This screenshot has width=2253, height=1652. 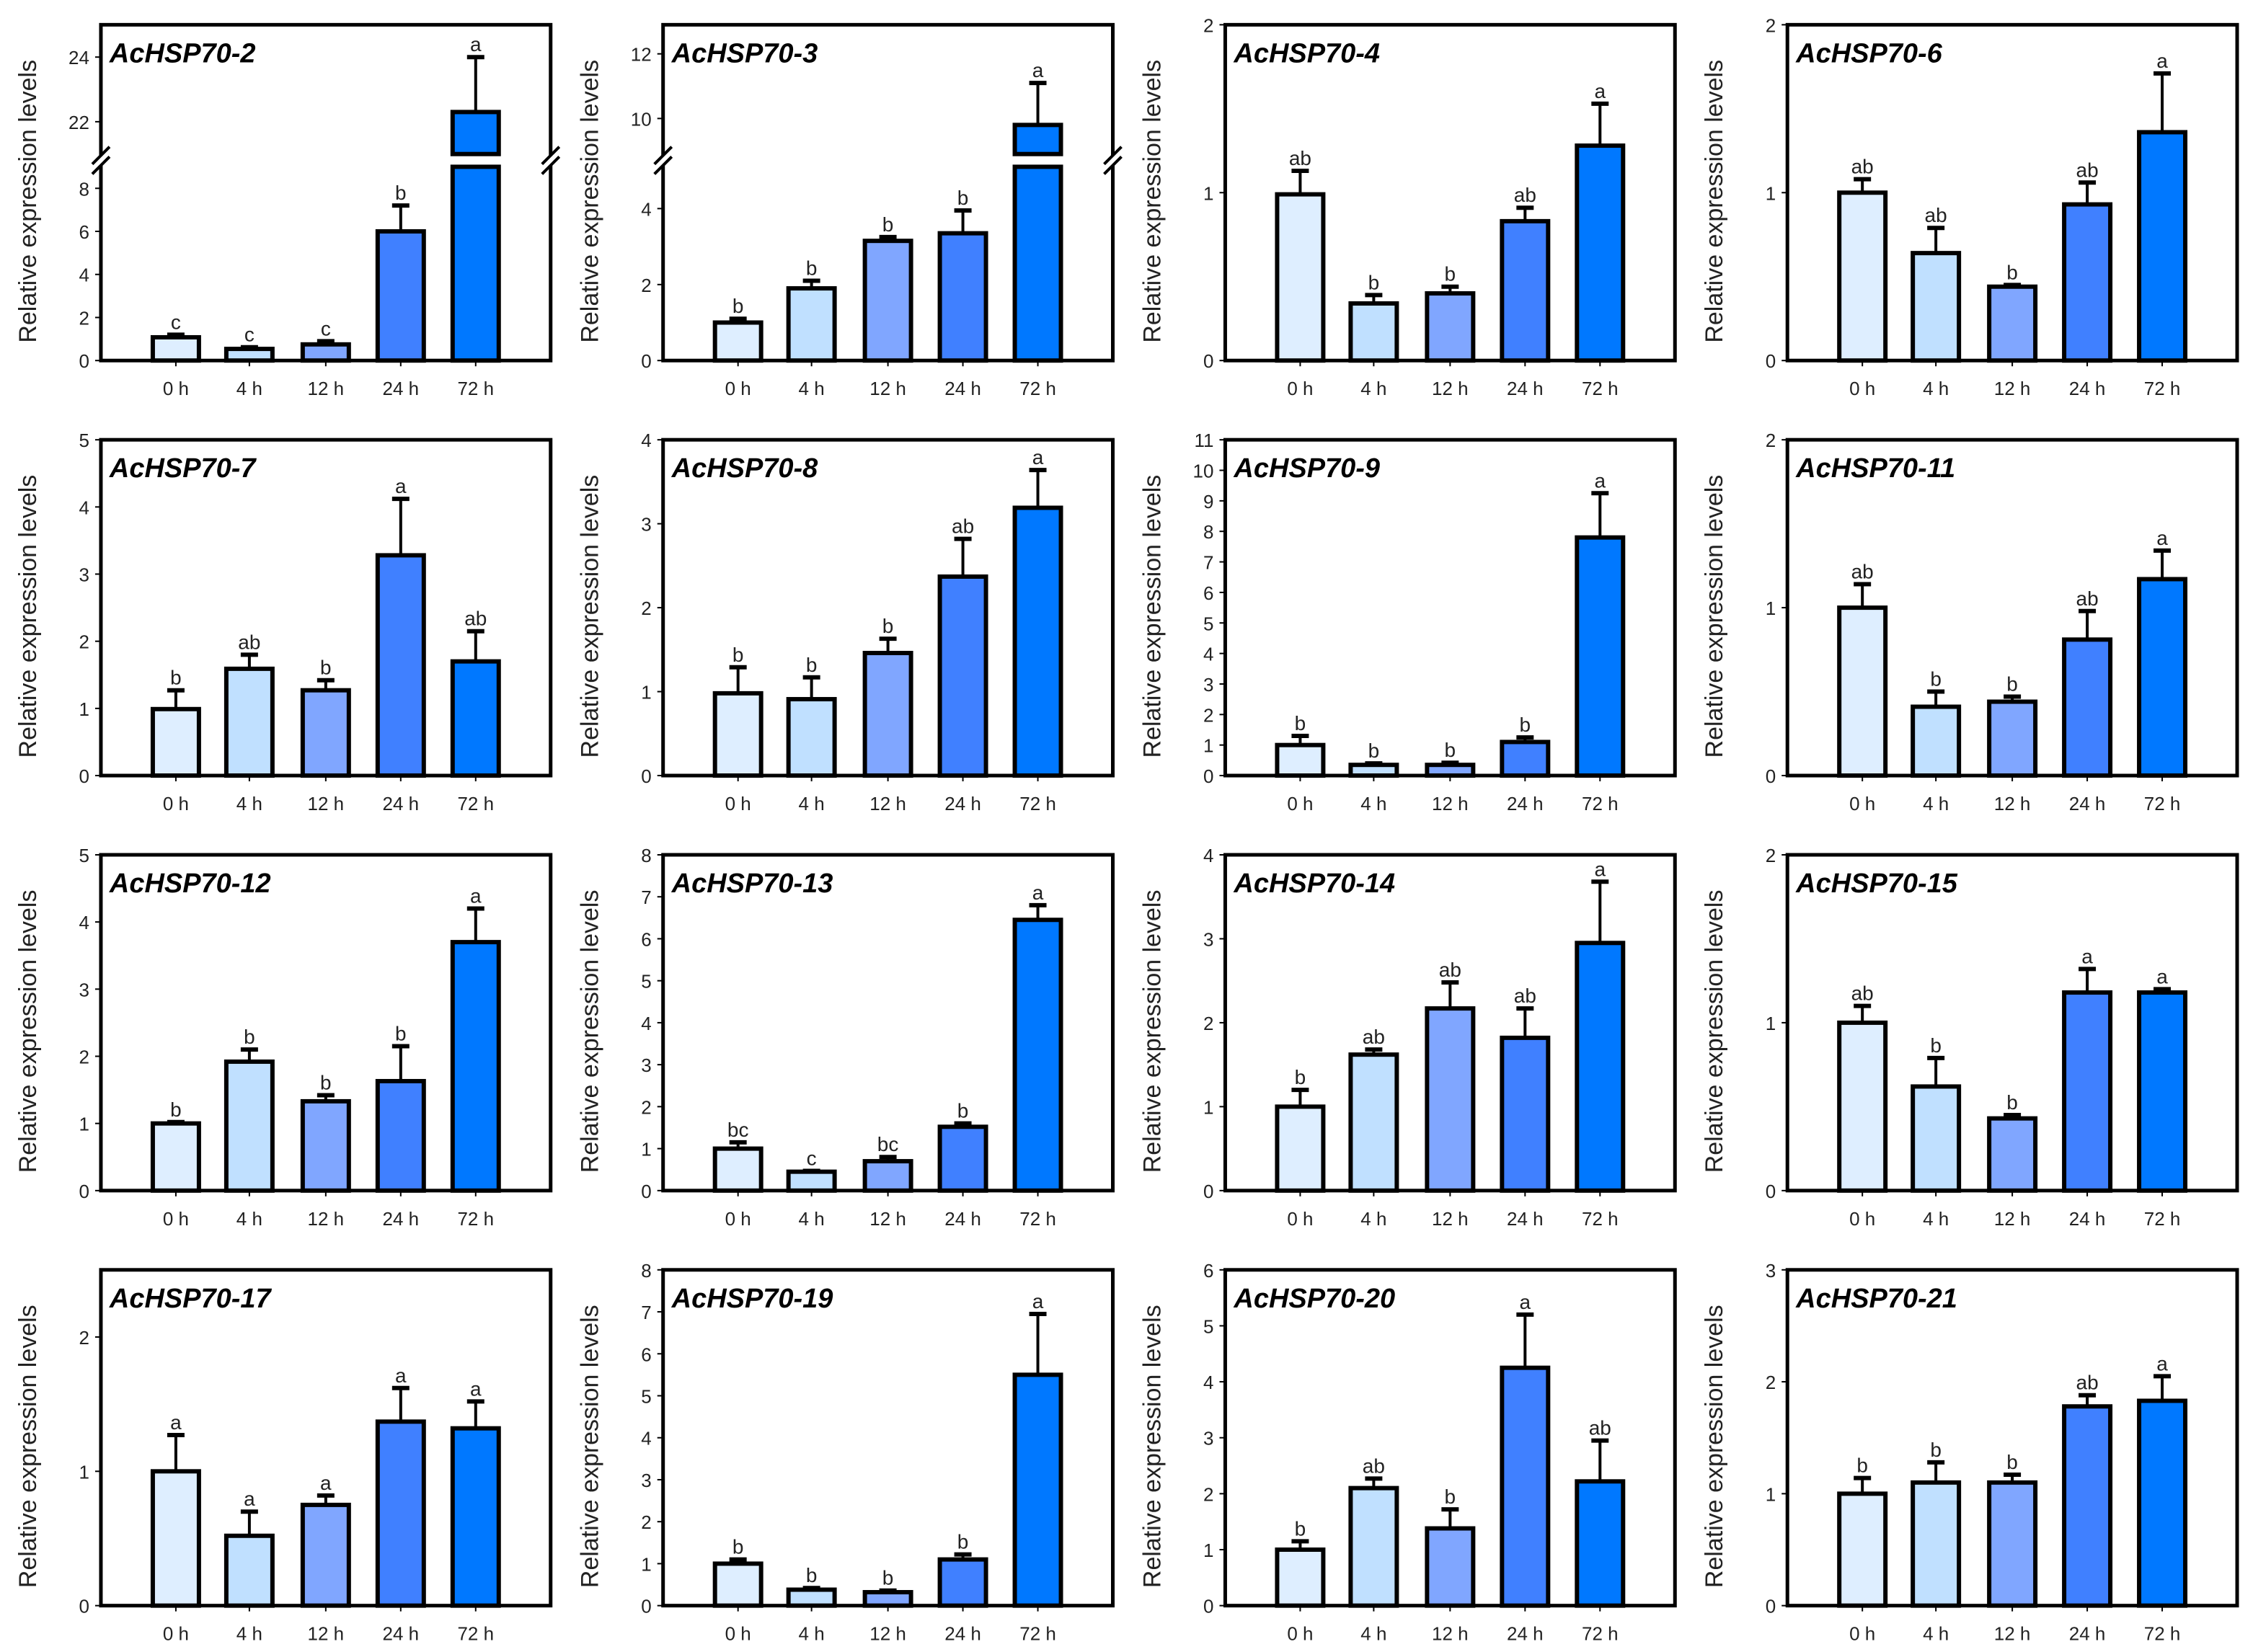 I want to click on y-tick-label: 9, so click(x=1208, y=502).